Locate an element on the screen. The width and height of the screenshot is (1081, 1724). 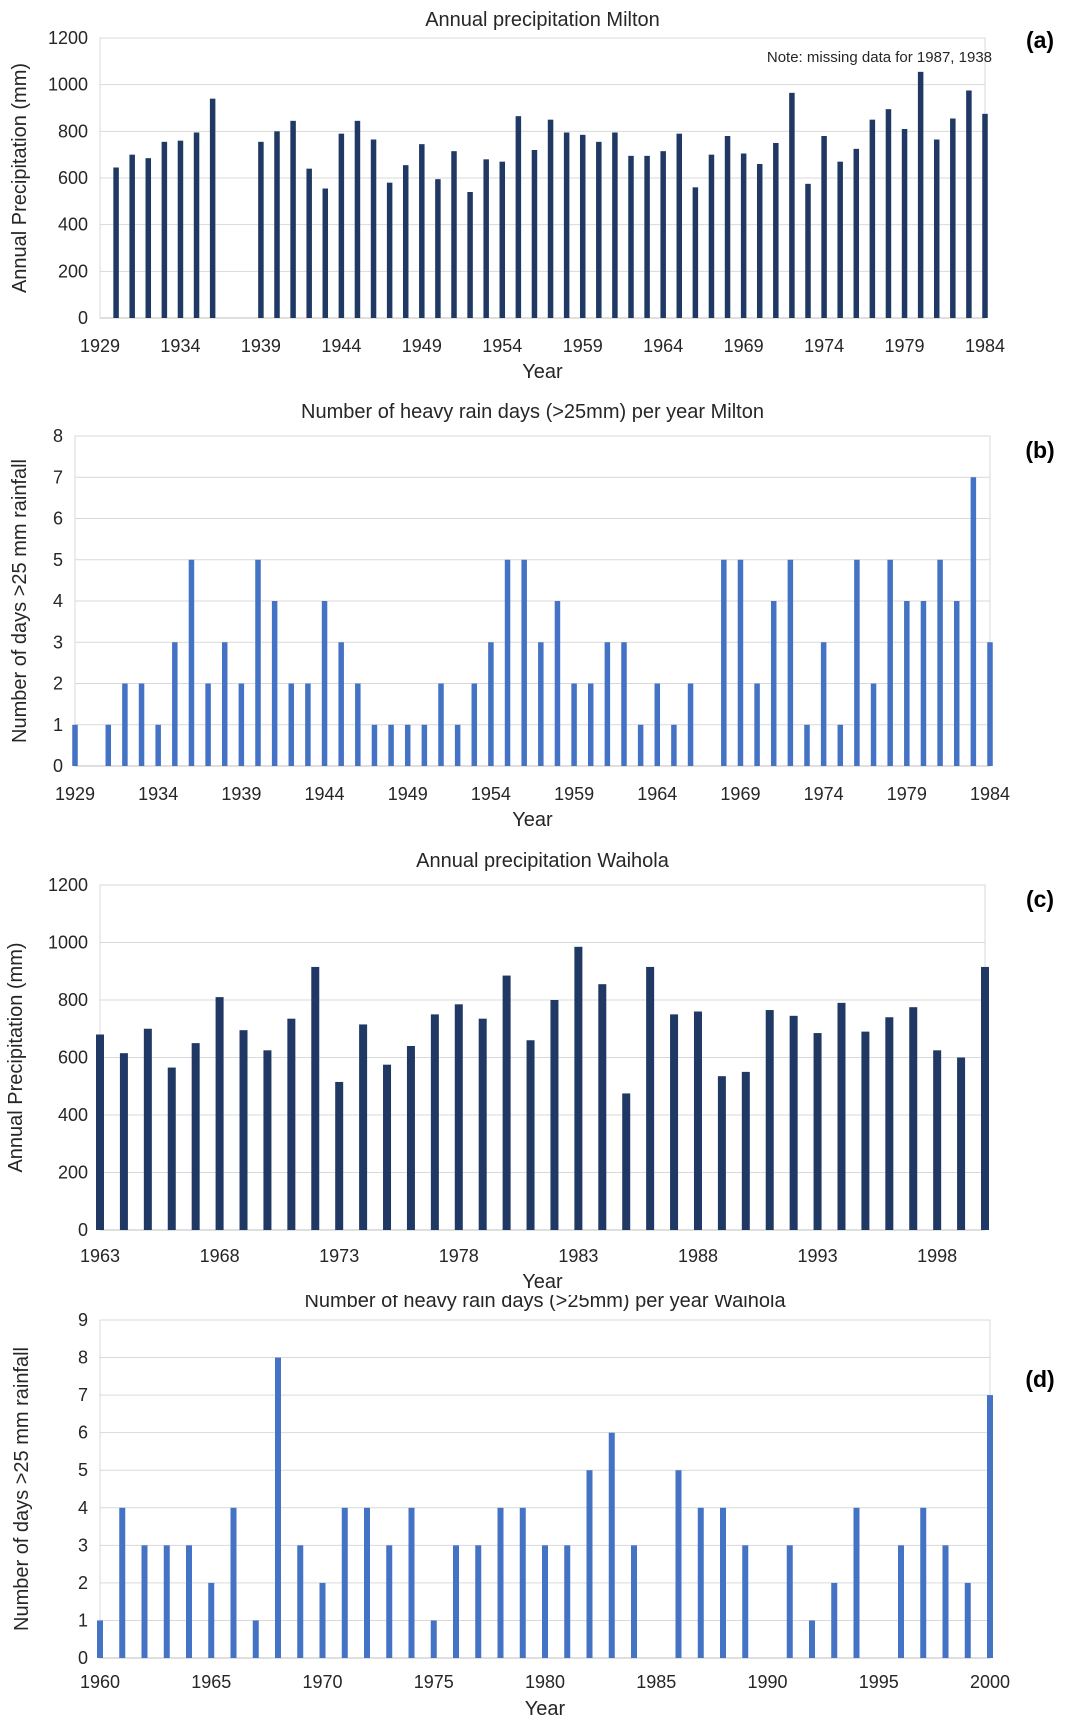
bar-1940 is located at coordinates (277, 224).